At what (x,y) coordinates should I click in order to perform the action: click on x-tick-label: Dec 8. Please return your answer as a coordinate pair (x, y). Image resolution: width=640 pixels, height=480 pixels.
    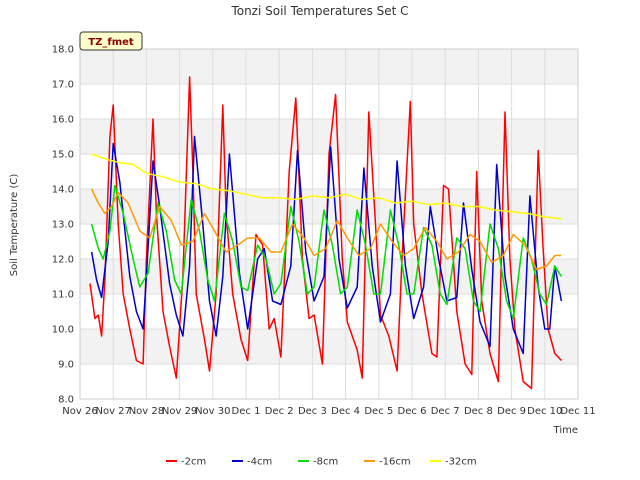
    Looking at the image, I should click on (478, 411).